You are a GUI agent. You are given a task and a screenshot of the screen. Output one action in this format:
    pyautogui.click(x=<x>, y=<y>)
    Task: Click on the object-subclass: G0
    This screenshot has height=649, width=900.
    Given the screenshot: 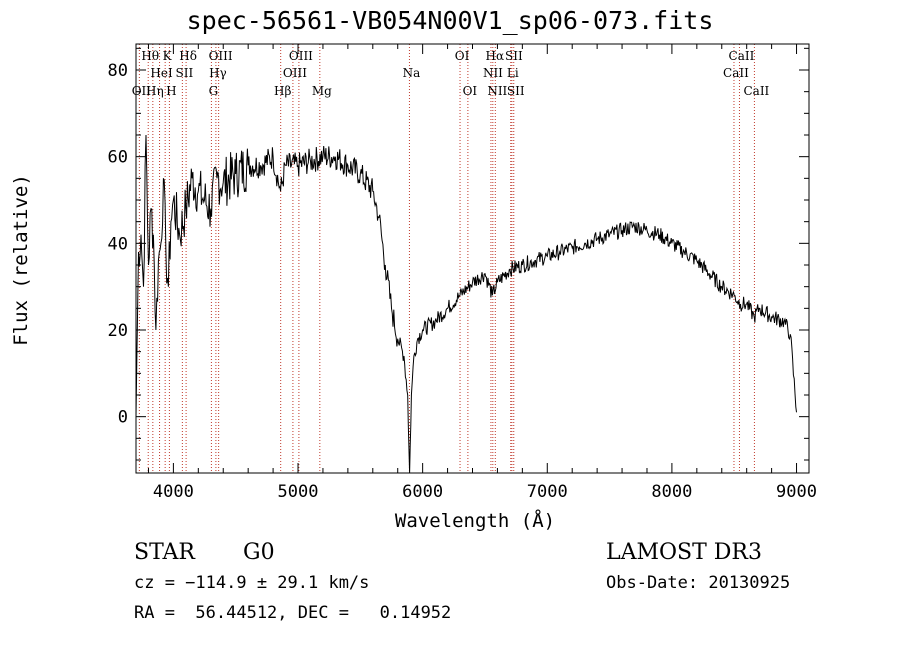 What is the action you would take?
    pyautogui.click(x=259, y=552)
    